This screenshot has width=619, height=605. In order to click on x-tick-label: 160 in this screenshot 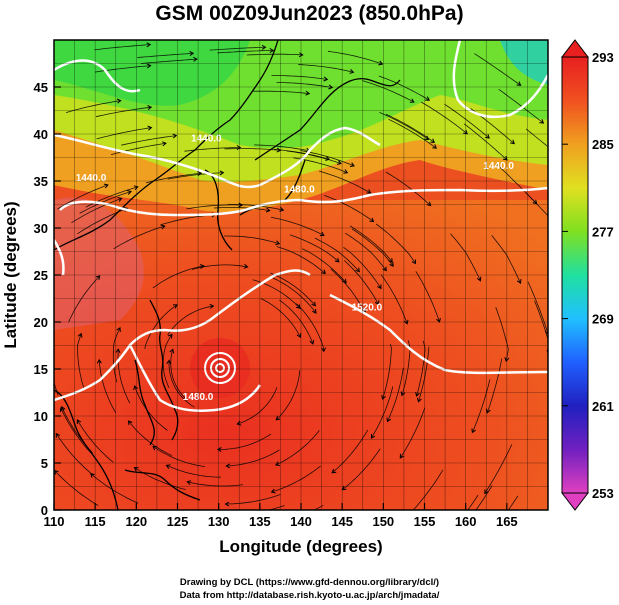, I will do `click(466, 521)`.